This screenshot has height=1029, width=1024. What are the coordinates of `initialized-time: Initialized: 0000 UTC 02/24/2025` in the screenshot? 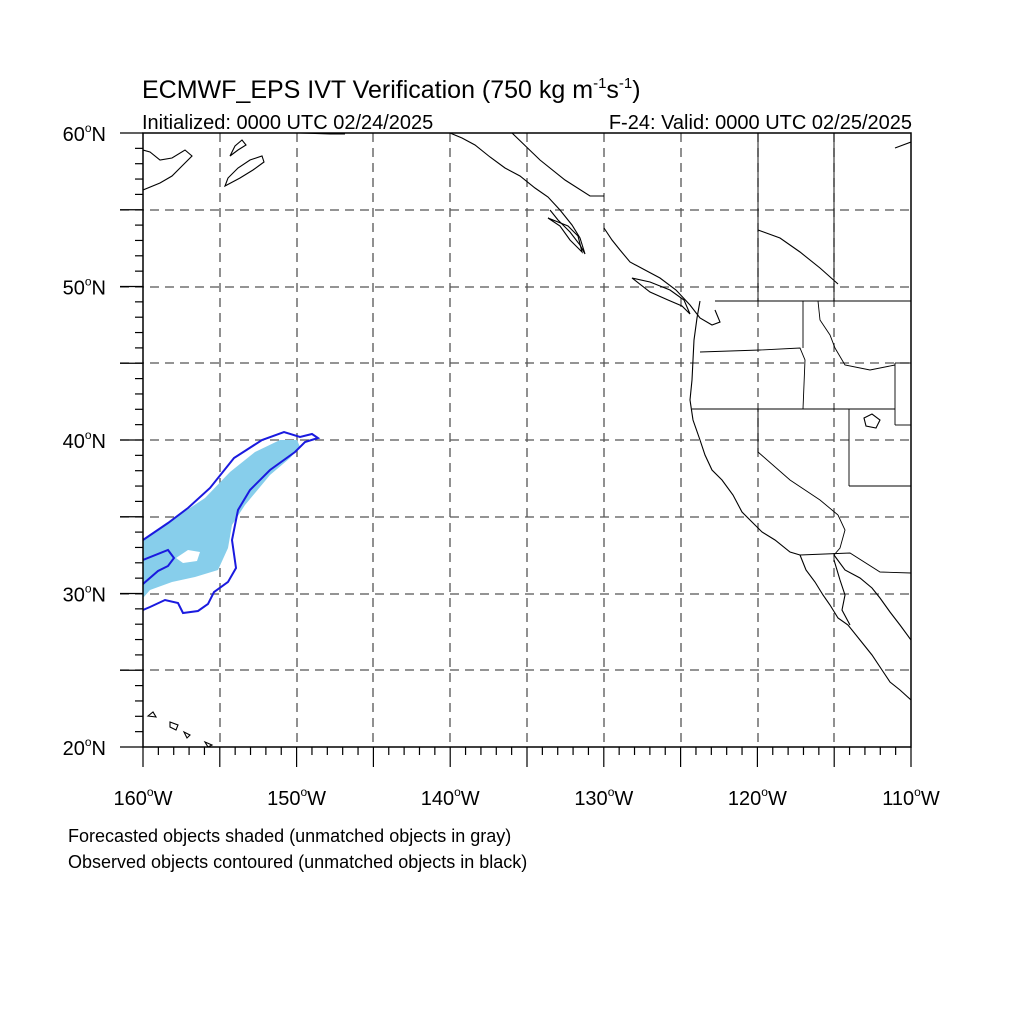 It's located at (287, 123).